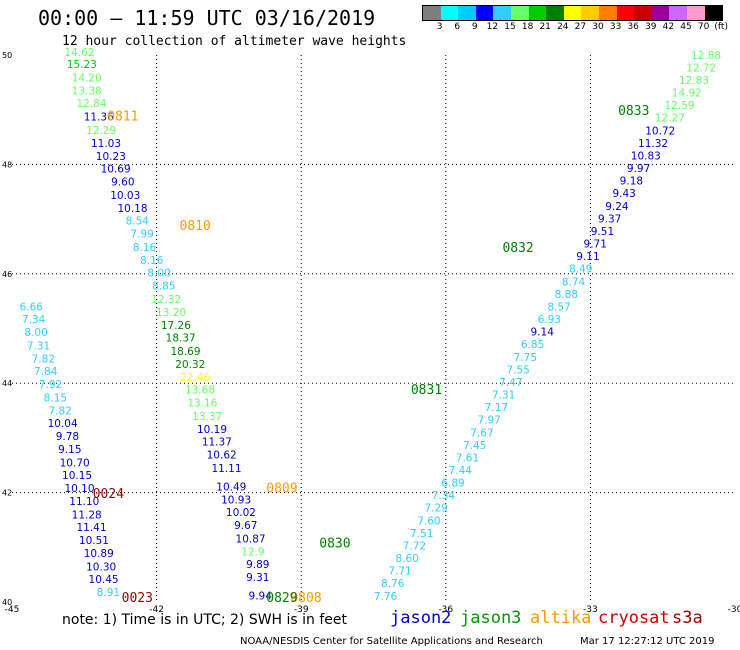 The width and height of the screenshot is (740, 650). What do you see at coordinates (686, 27) in the screenshot?
I see `colorbar-label: 45` at bounding box center [686, 27].